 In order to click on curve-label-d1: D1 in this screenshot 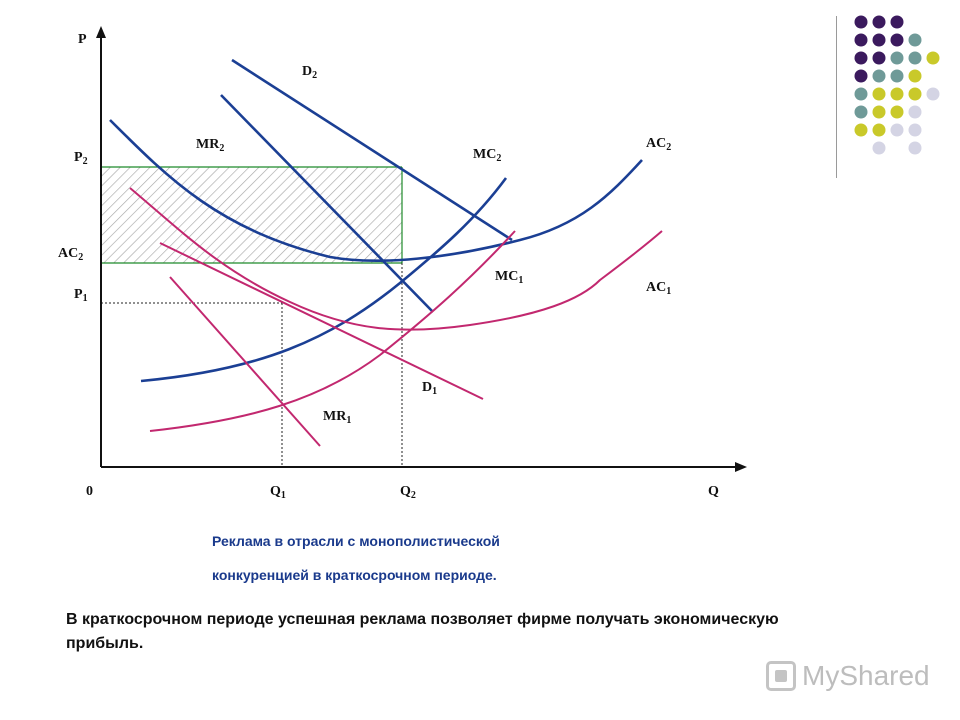, I will do `click(430, 388)`.